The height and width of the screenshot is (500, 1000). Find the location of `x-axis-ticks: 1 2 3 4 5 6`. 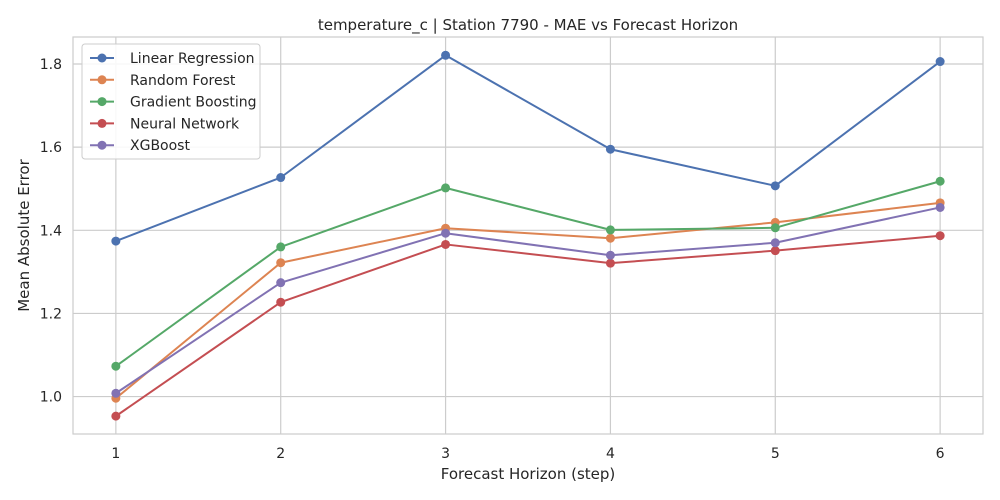

x-axis-ticks: 1 2 3 4 5 6 is located at coordinates (527, 454).